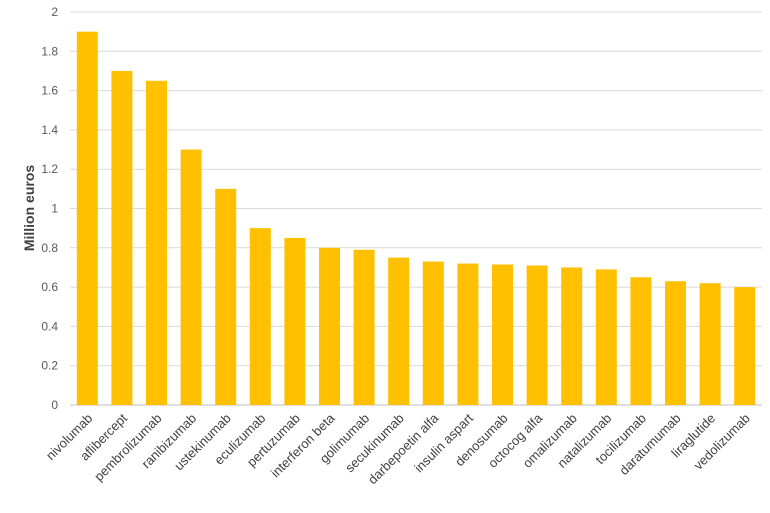  Describe the element at coordinates (54, 209) in the screenshot. I see `y-tick-label: 1` at that location.